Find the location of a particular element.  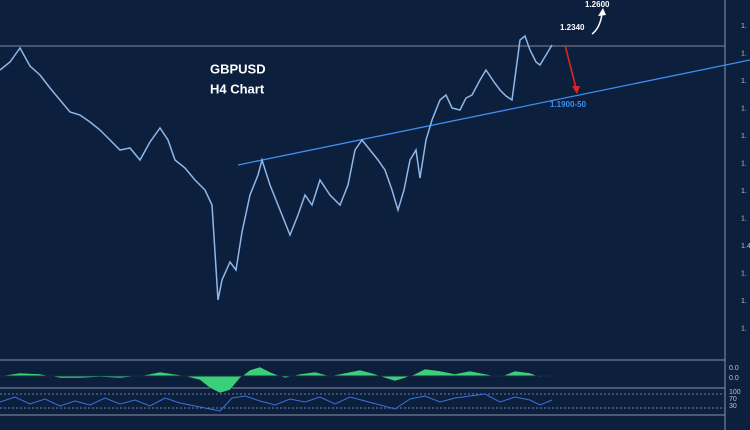

up-arrow is located at coordinates (597, 24).